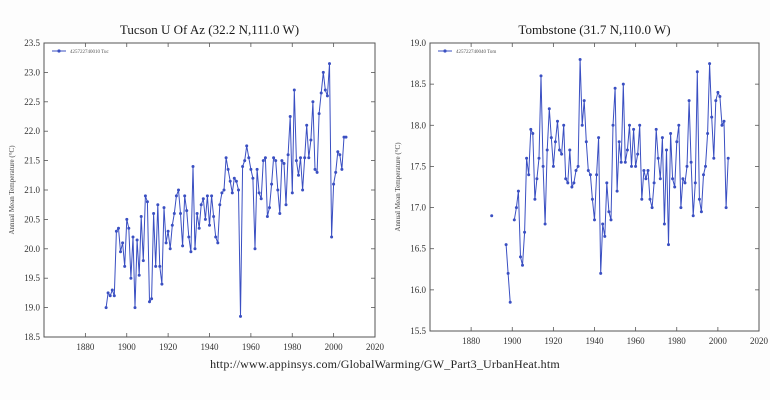  I want to click on y-tick-label: 19.0, so click(418, 43).